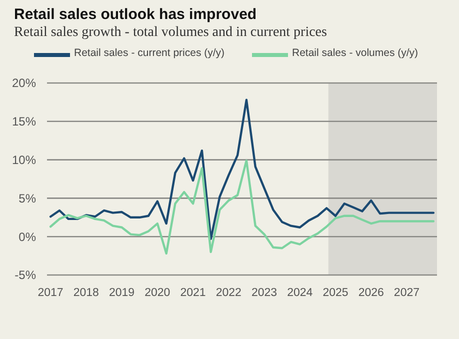 Image resolution: width=459 pixels, height=339 pixels. Describe the element at coordinates (27, 198) in the screenshot. I see `y-tick-label: 5%` at that location.